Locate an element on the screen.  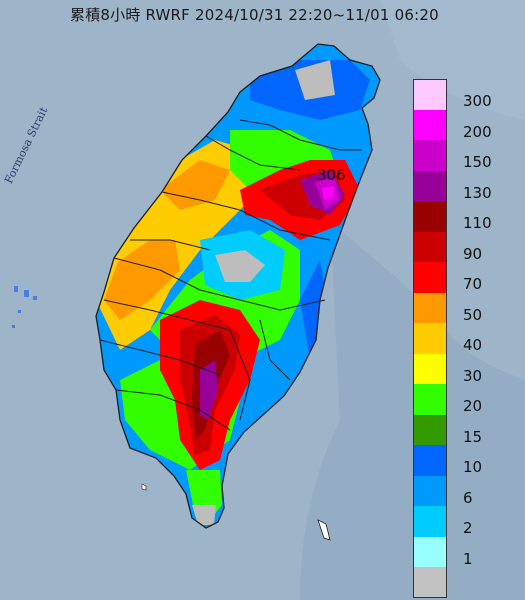
legend-row: 6 is located at coordinates (466, 491).